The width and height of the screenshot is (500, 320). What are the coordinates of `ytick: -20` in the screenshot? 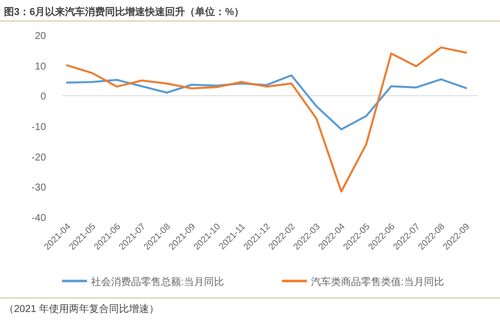 It's located at (39, 158).